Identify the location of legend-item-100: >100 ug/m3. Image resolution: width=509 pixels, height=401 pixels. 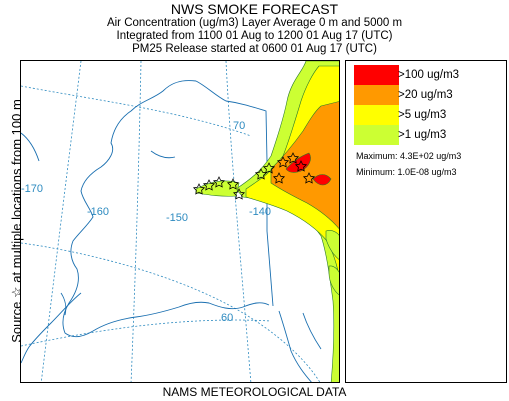
(429, 75).